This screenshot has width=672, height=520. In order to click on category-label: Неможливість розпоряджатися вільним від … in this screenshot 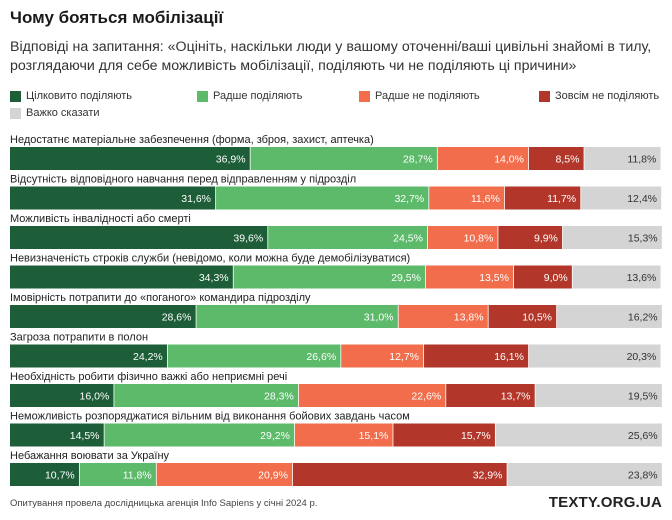, I will do `click(210, 417)`.